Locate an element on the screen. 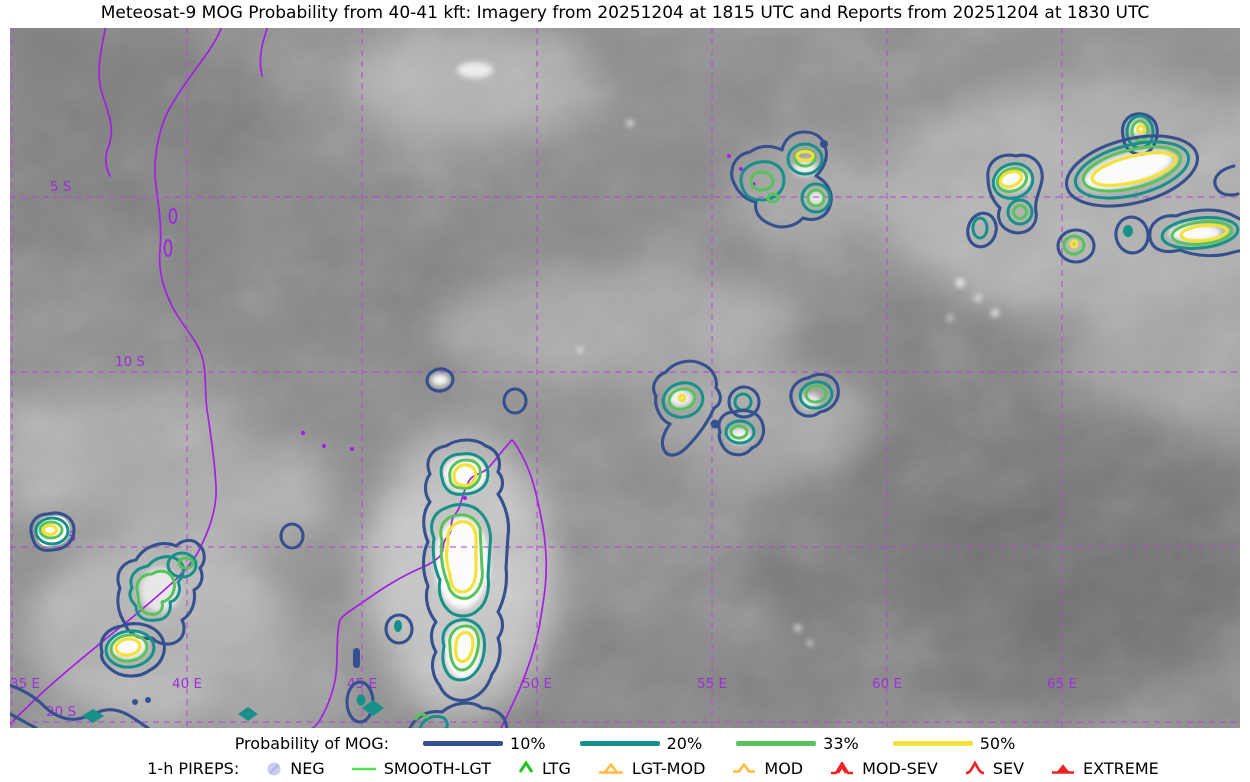 This screenshot has width=1250, height=782. legend-item-10pct: 10% is located at coordinates (484, 743).